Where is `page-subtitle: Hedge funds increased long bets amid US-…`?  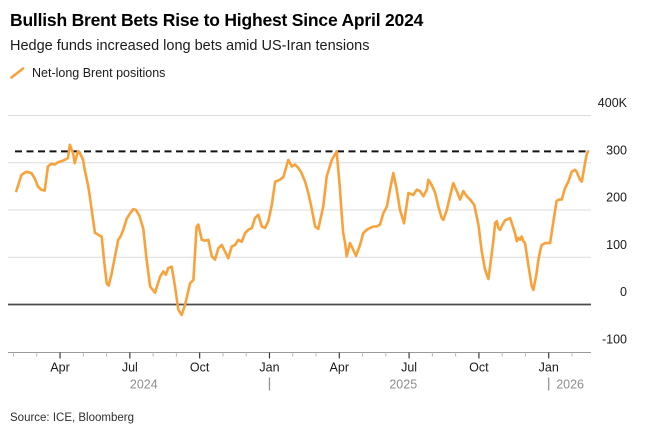 page-subtitle: Hedge funds increased long bets amid US-… is located at coordinates (190, 46).